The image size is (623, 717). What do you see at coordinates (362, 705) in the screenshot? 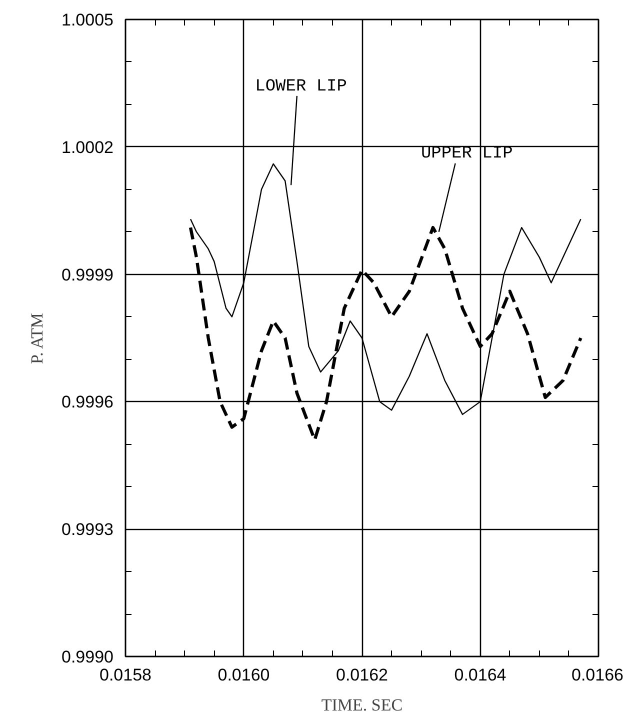
I see `x-axis-title: TIME. SEC` at bounding box center [362, 705].